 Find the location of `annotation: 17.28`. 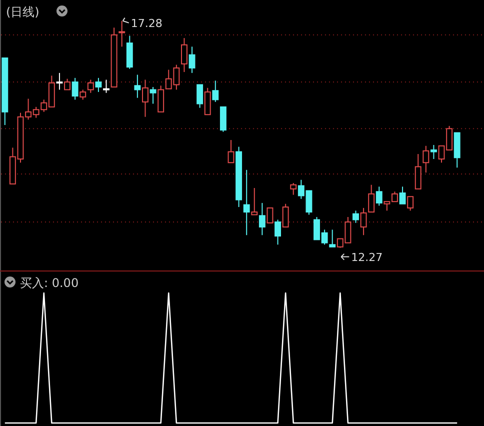

annotation: 17.28 is located at coordinates (146, 23).